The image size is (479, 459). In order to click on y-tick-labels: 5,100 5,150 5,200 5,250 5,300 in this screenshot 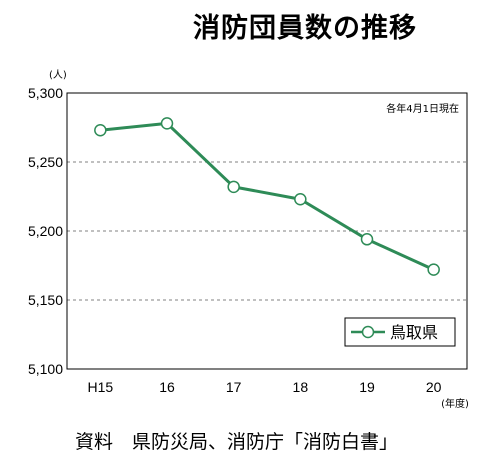, I will do `click(45, 231)`.